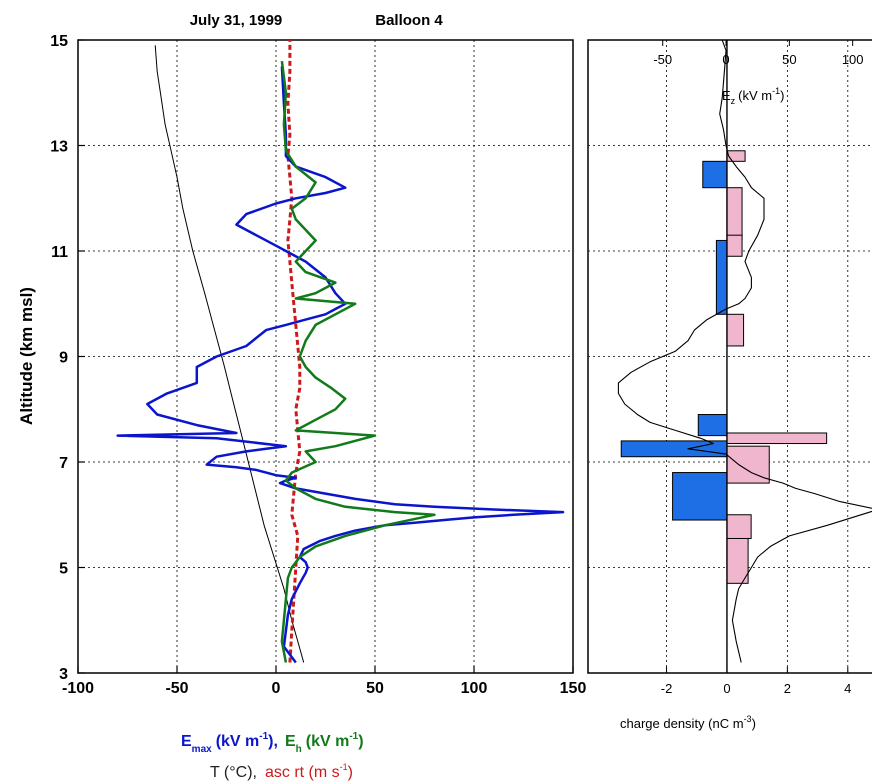 This screenshot has height=784, width=872. I want to click on x-tick-label: 150, so click(573, 688).